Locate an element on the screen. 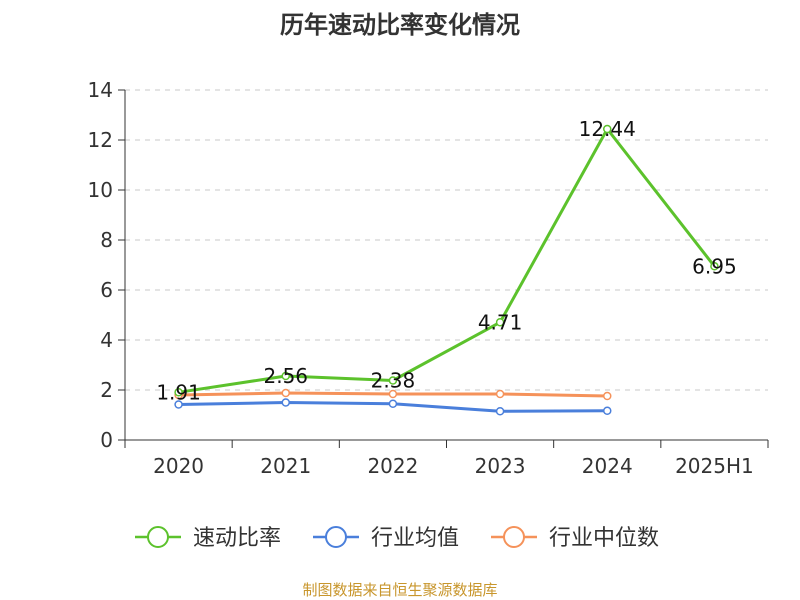 The width and height of the screenshot is (800, 600). y-tick-label: 10 is located at coordinates (100, 190).